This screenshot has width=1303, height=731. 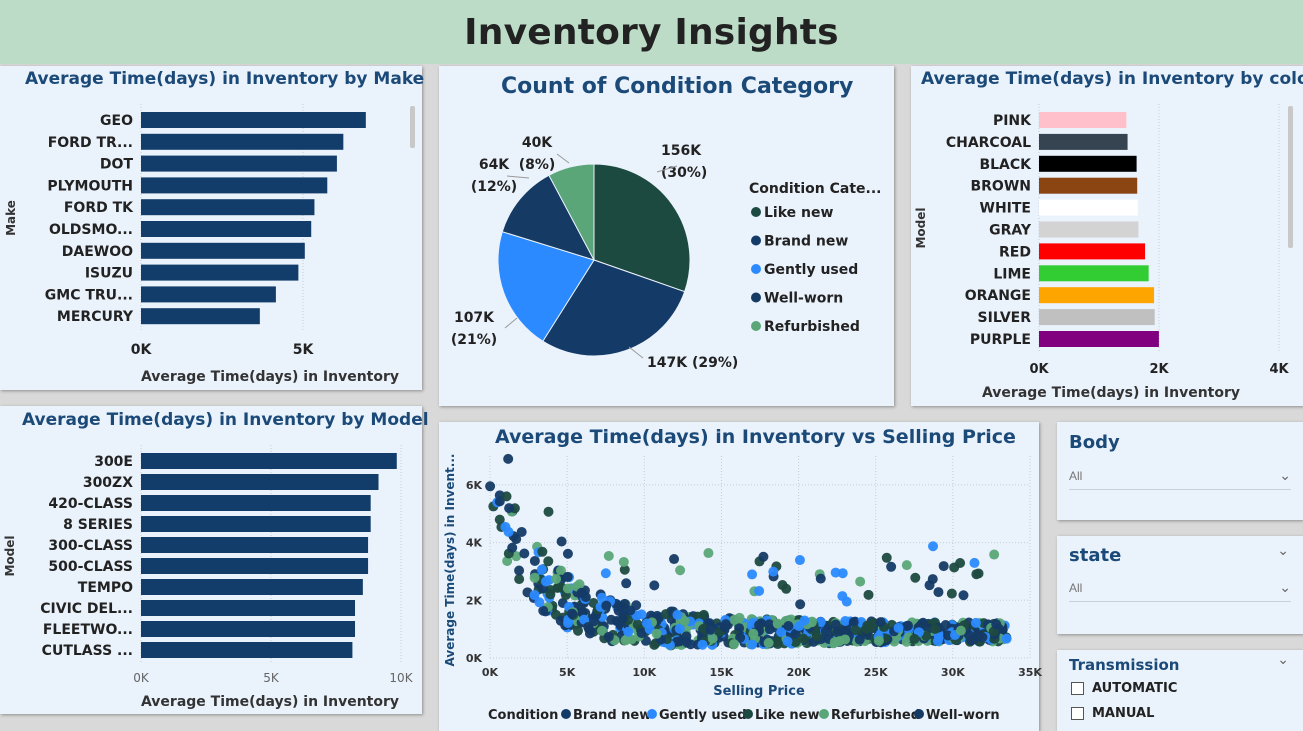 I want to click on body-slicer: Body All ⌄, so click(x=1180, y=471).